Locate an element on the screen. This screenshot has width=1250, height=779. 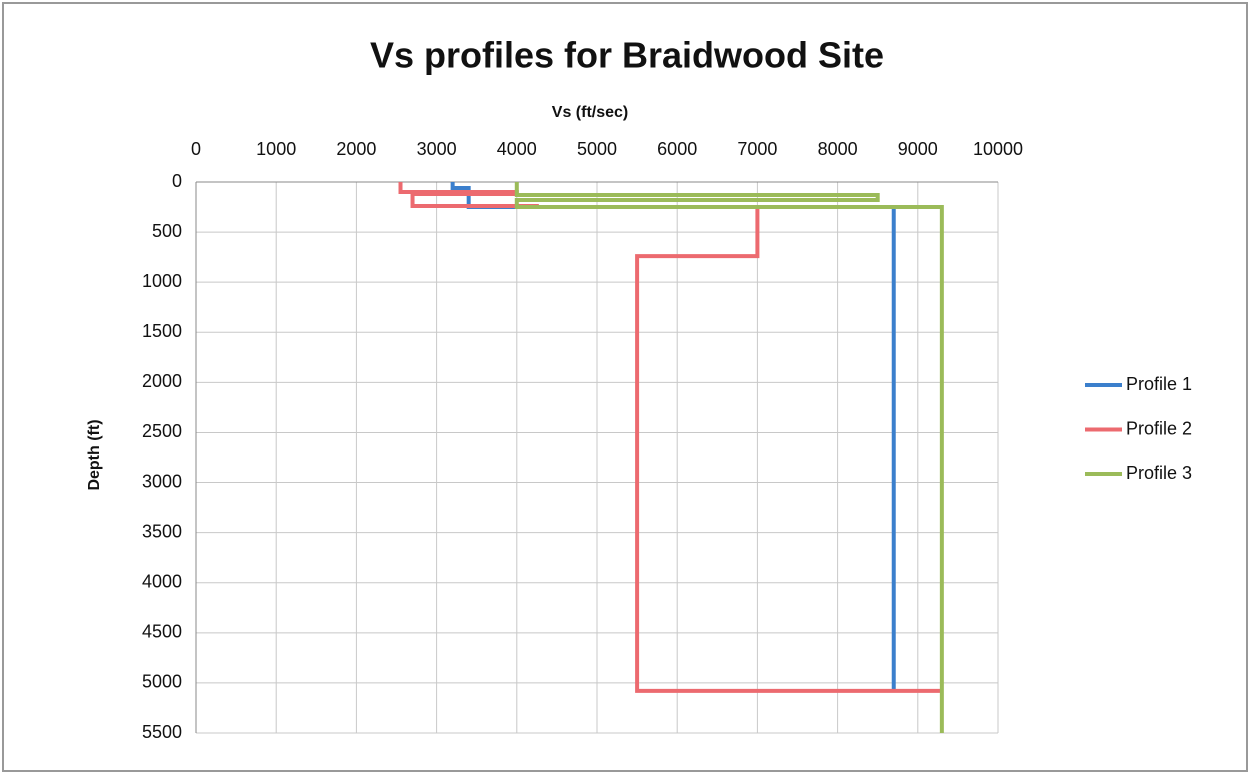
chart-title: Vs profiles for Braidwood Site is located at coordinates (627, 55).